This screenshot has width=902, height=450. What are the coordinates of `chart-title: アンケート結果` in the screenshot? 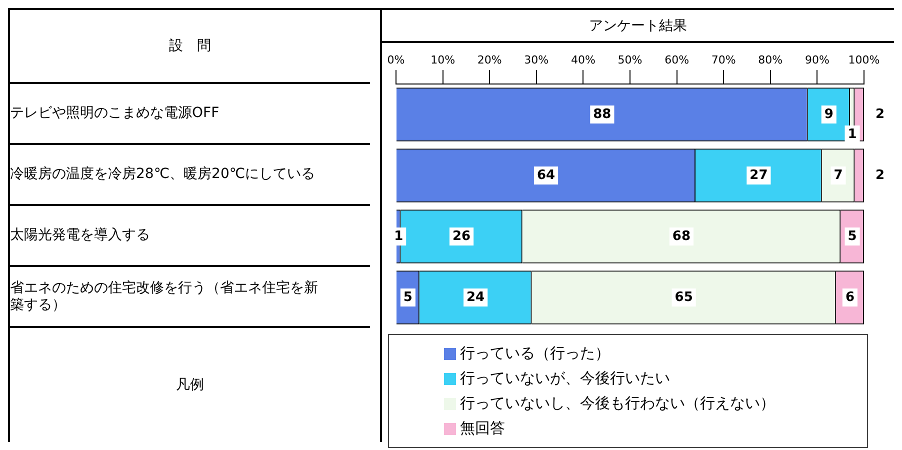 It's located at (638, 25).